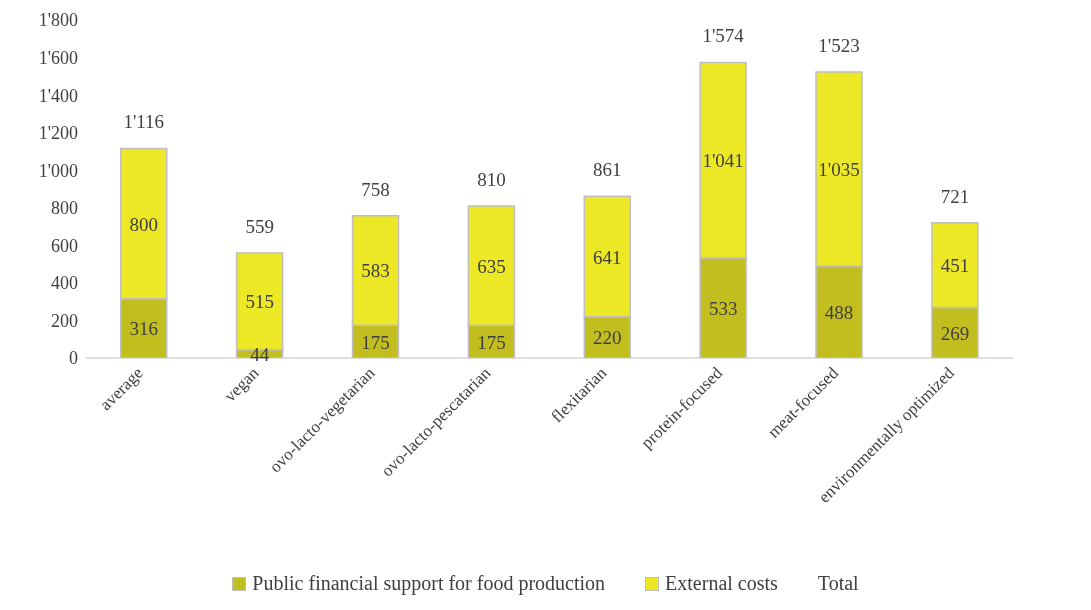  What do you see at coordinates (375, 271) in the screenshot?
I see `data-label: 583` at bounding box center [375, 271].